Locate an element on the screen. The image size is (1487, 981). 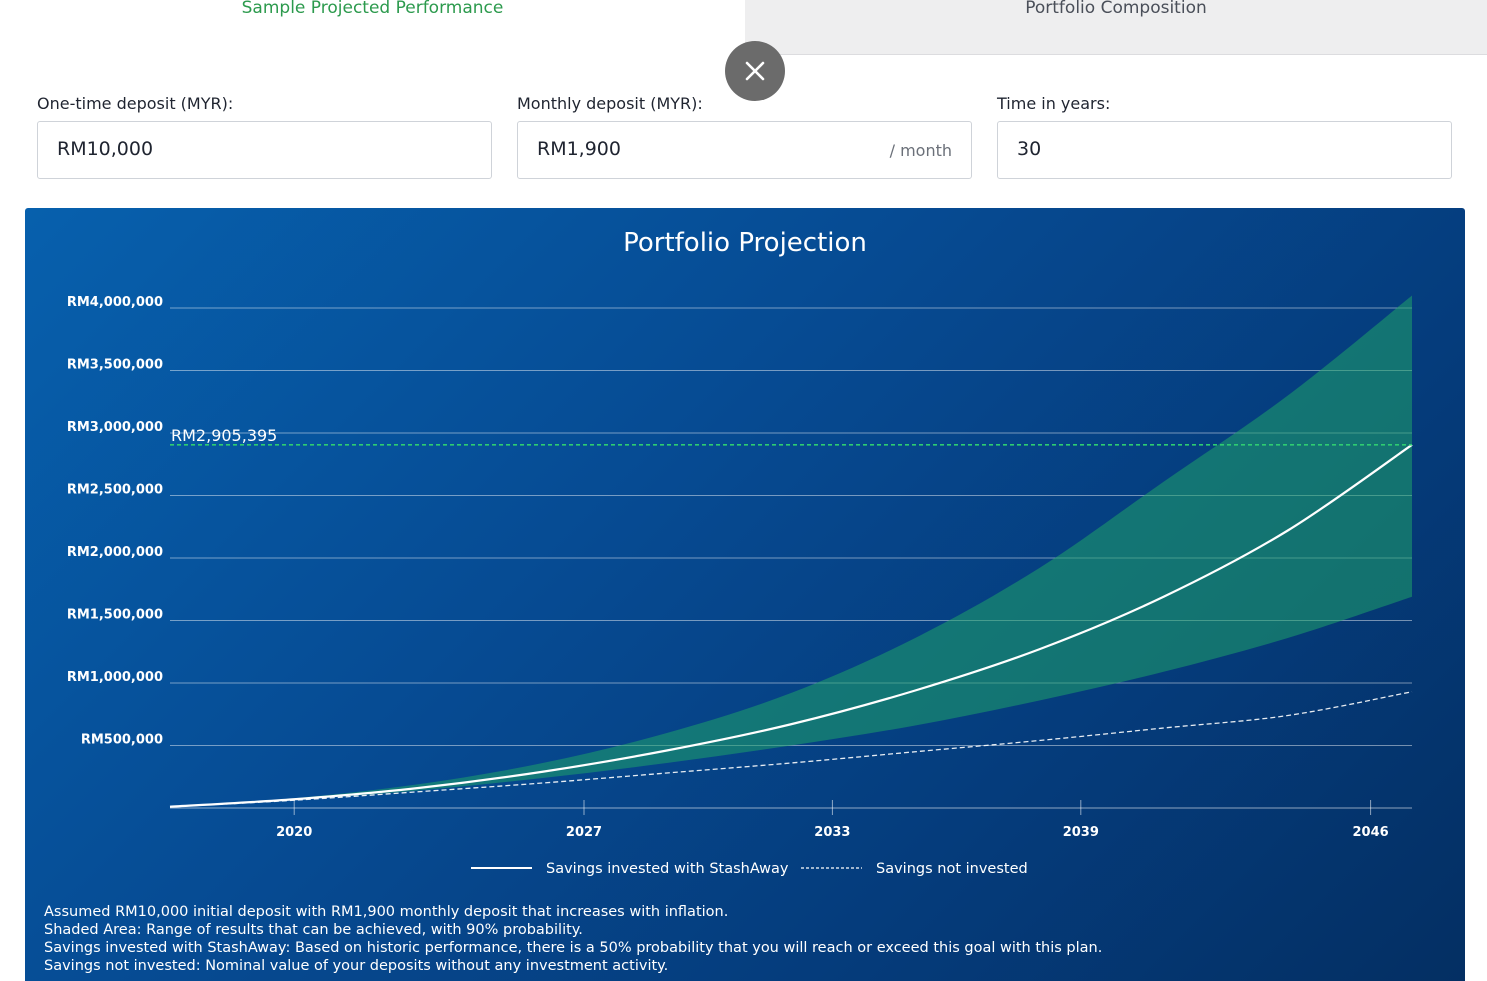
time-in-years-label: Time in years: is located at coordinates (1054, 103).